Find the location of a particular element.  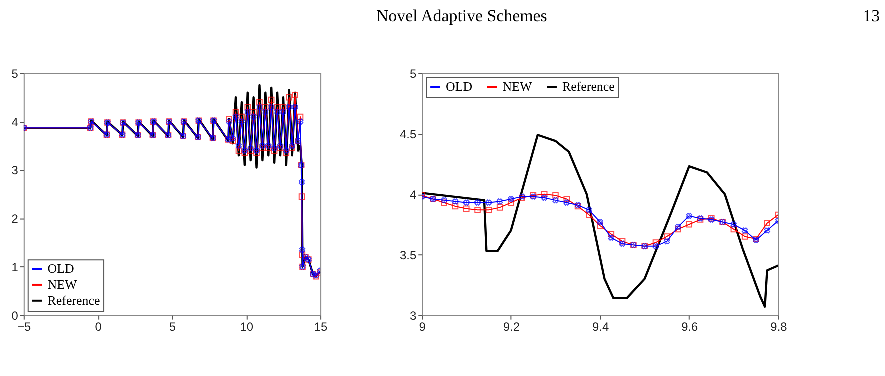

x-tick-label: −5 is located at coordinates (25, 327).